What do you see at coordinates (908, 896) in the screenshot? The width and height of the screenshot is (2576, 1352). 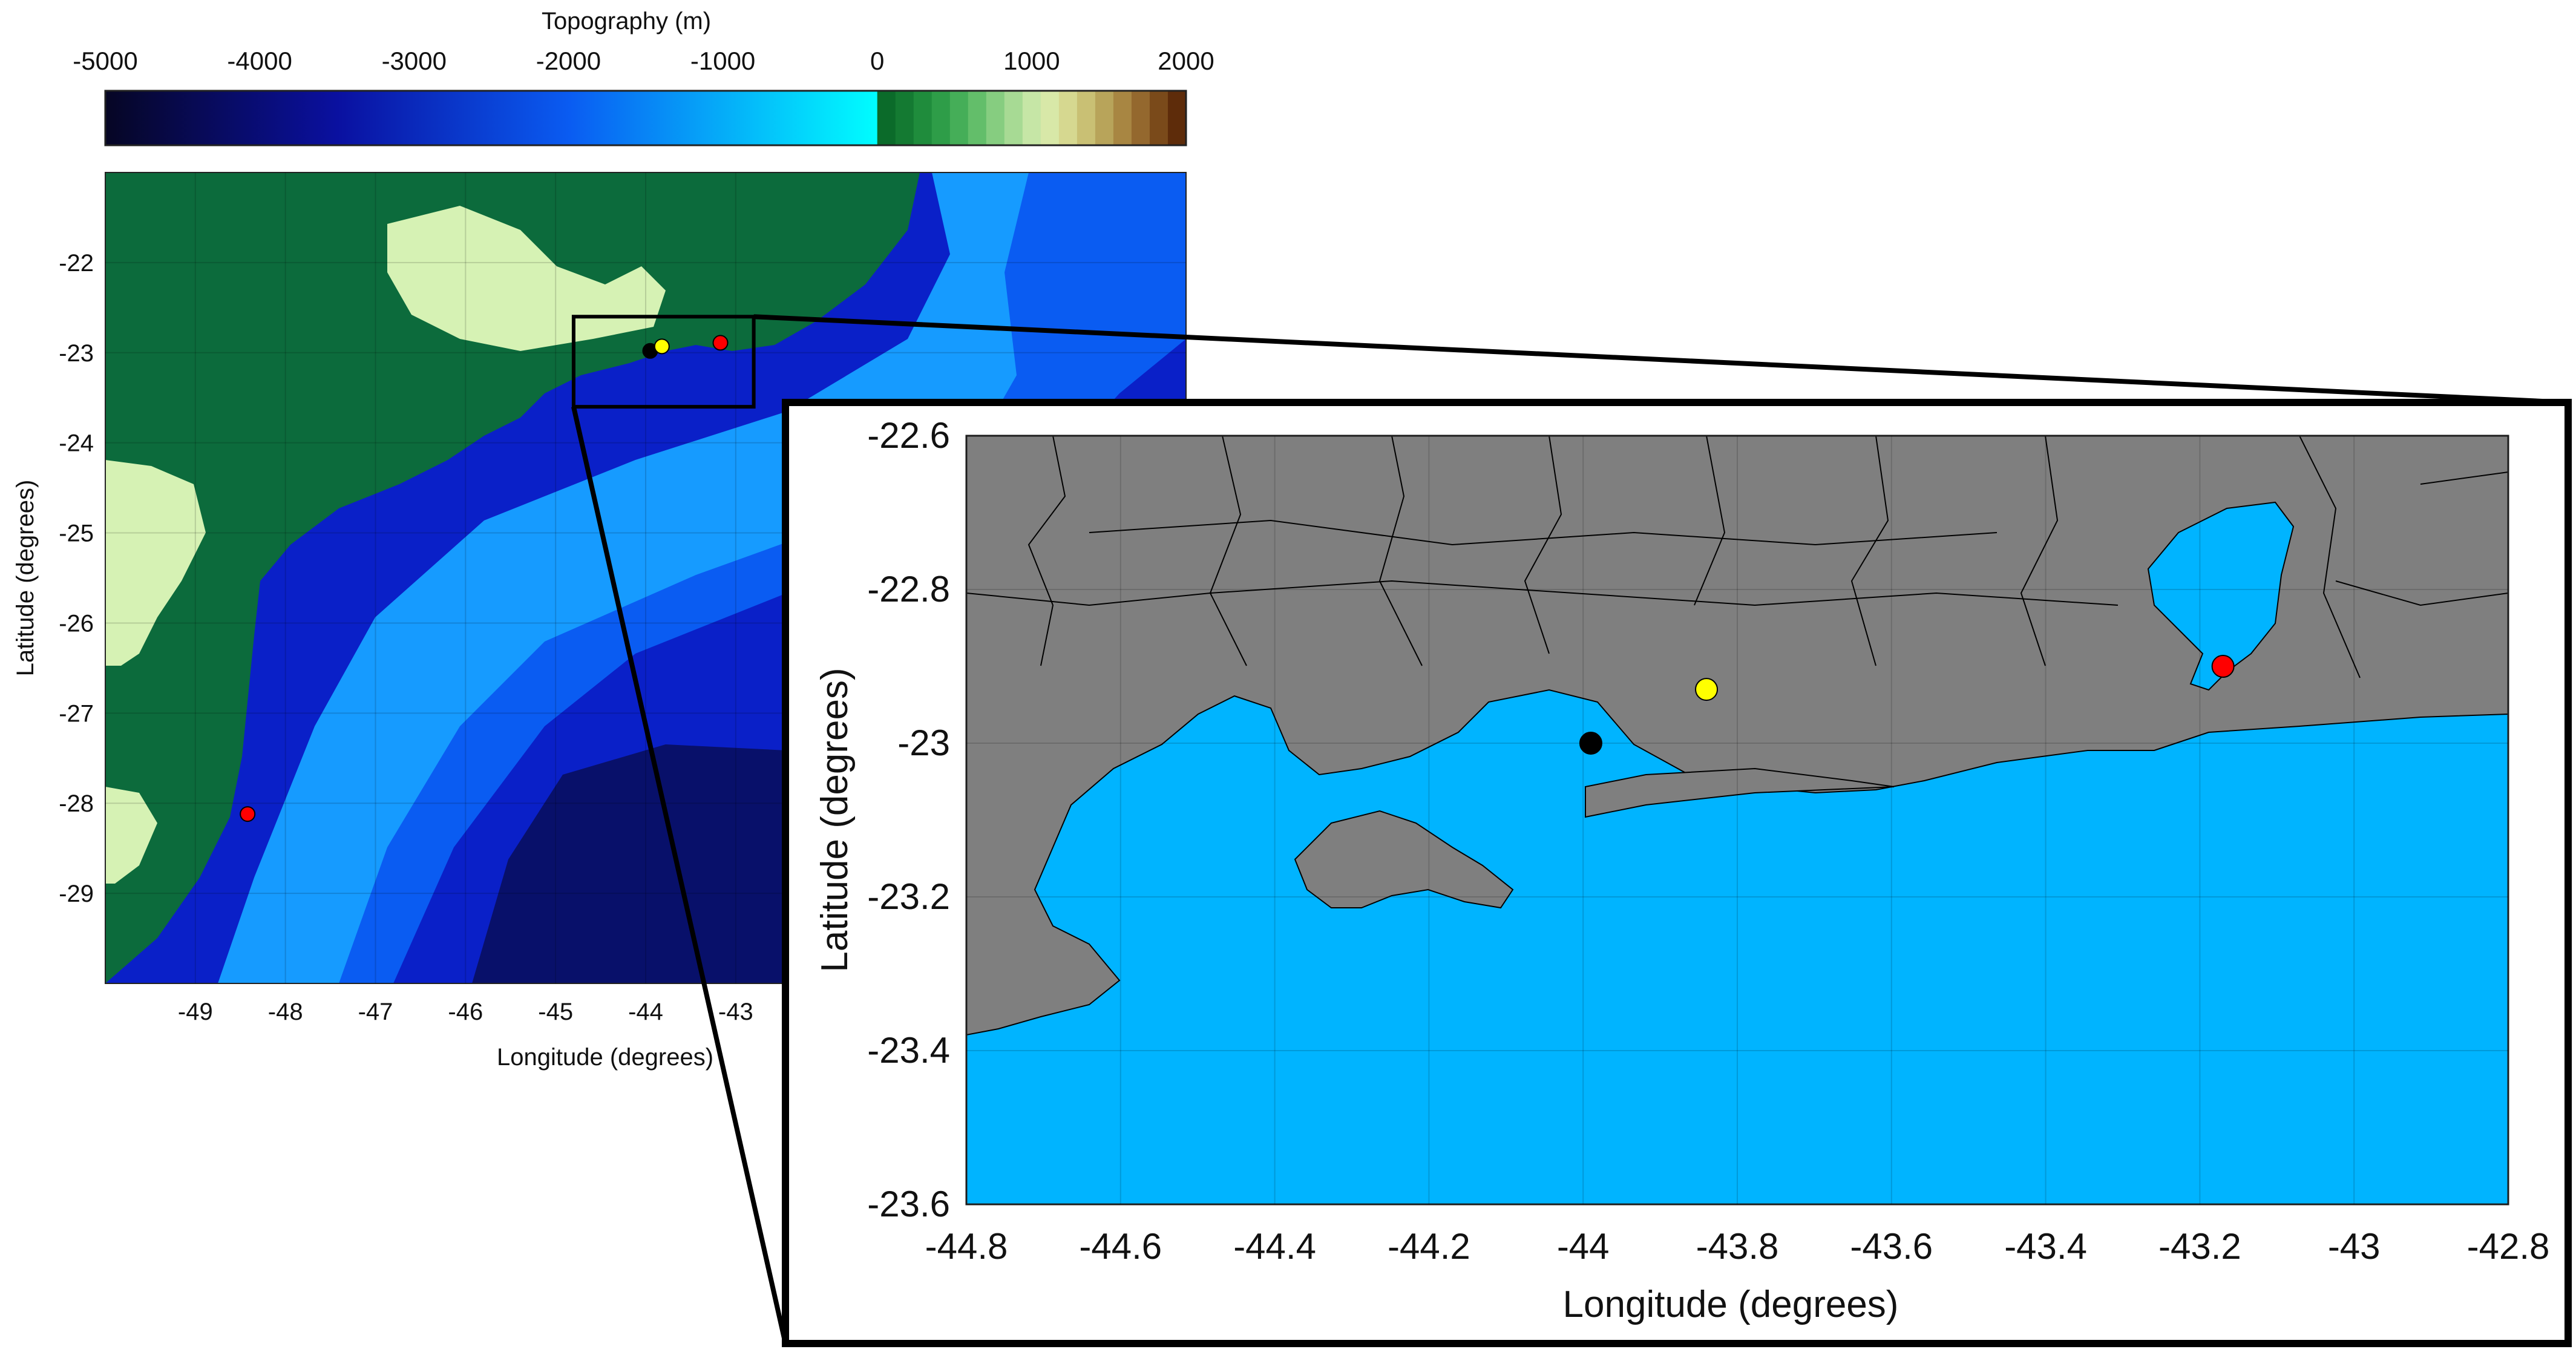 I see `zoom-y-tick-label: -23.2` at bounding box center [908, 896].